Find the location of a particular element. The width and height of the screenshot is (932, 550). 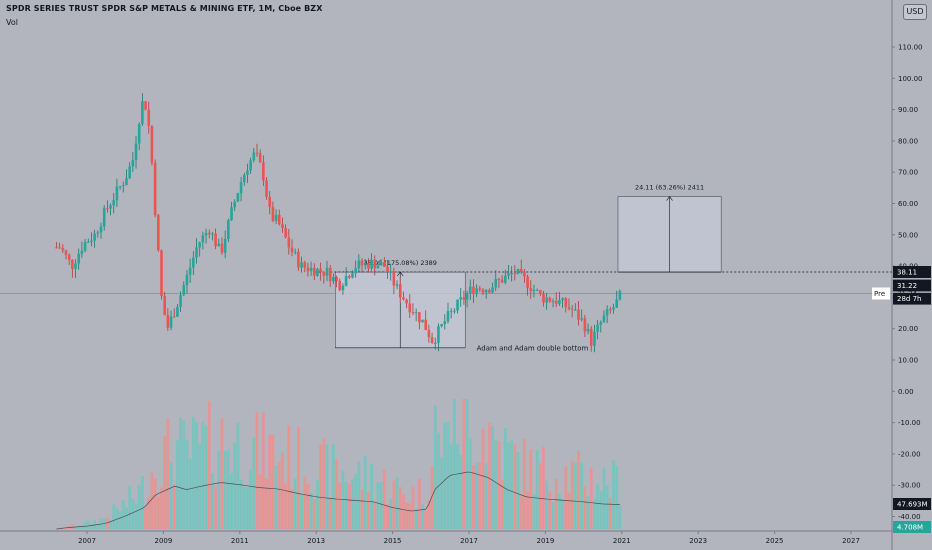

time-tick-label: 2007 is located at coordinates (87, 541).